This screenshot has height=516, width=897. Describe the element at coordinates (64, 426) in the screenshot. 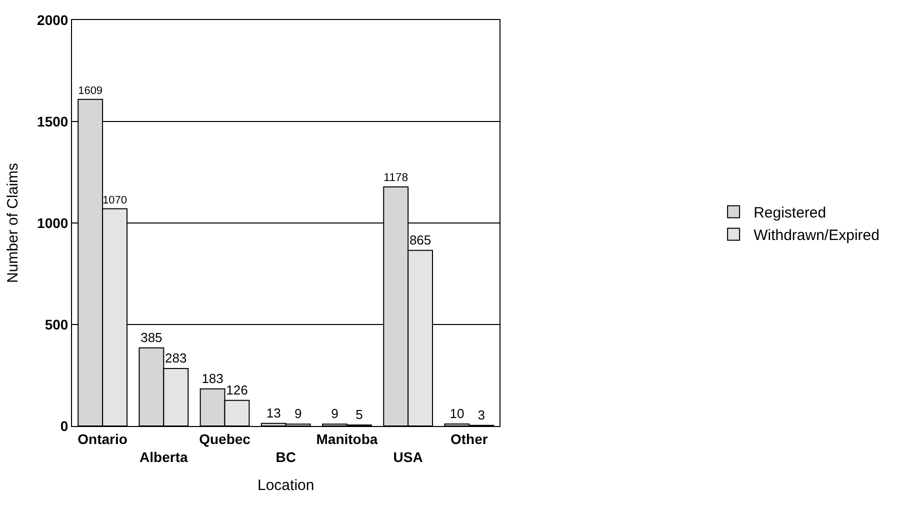

I see `y-tick-label: 0` at that location.